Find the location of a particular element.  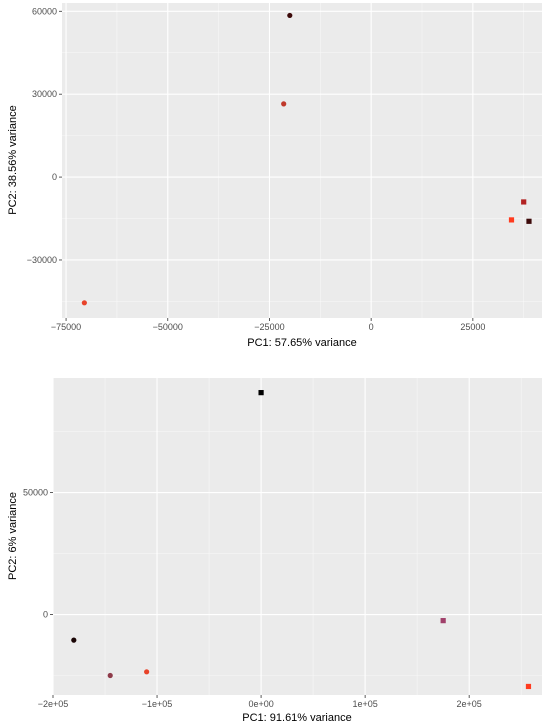

y-tick-label: 30000 is located at coordinates (44, 94).